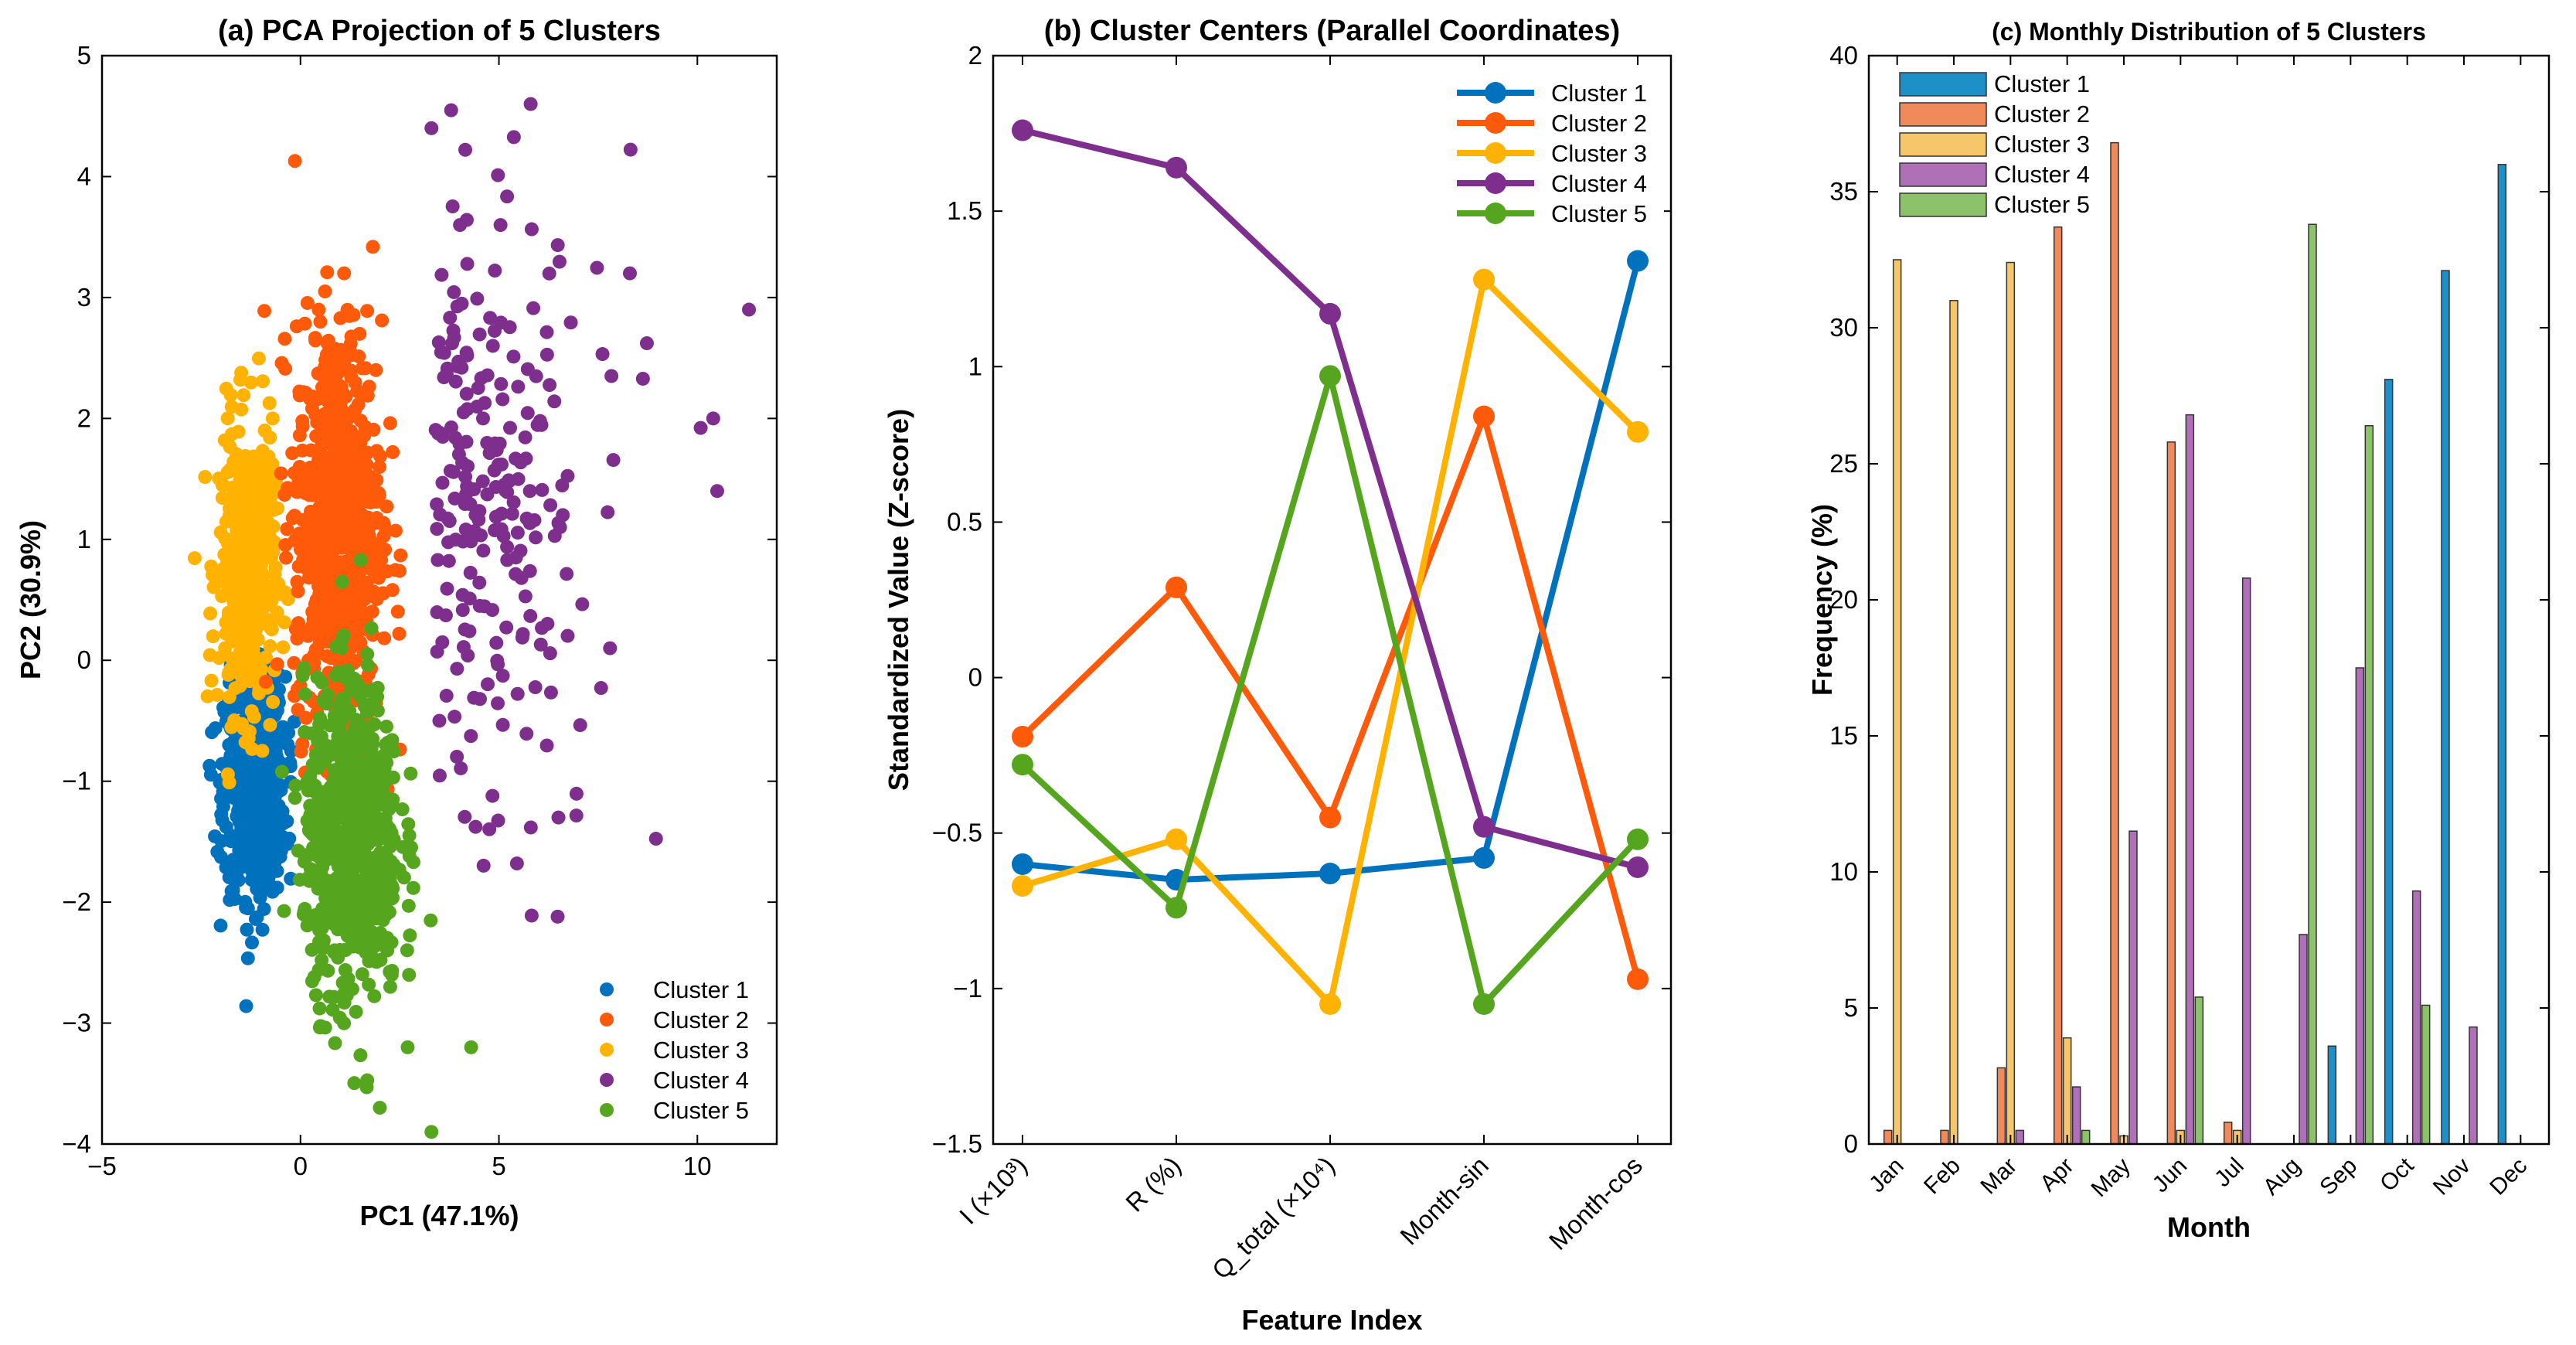 This screenshot has height=1345, width=2576. I want to click on panel-b-ylabel: Standardized Value (Z-score), so click(898, 600).